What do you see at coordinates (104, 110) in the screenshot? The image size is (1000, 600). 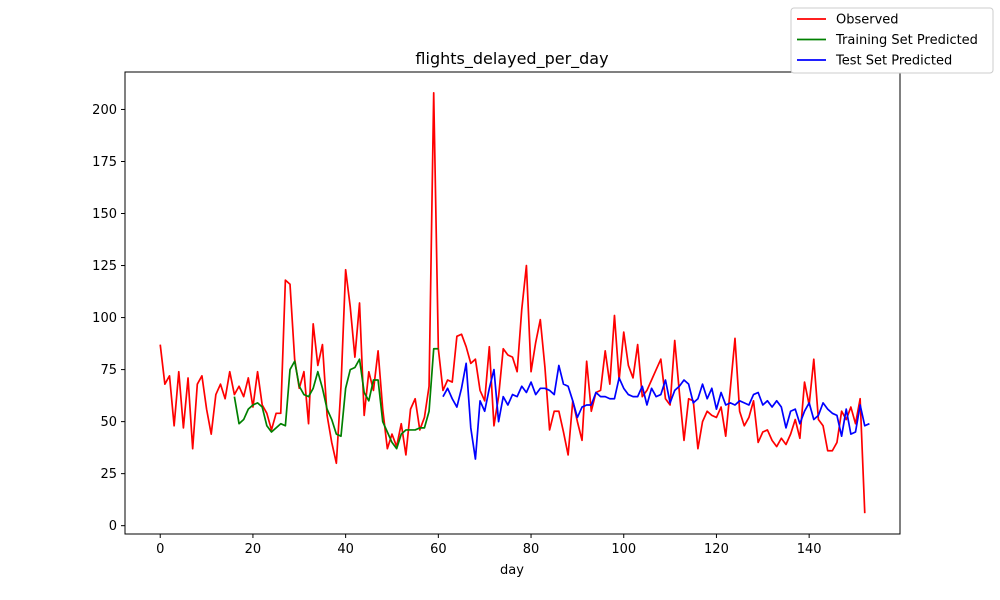 I see `y-tick-label: 200` at bounding box center [104, 110].